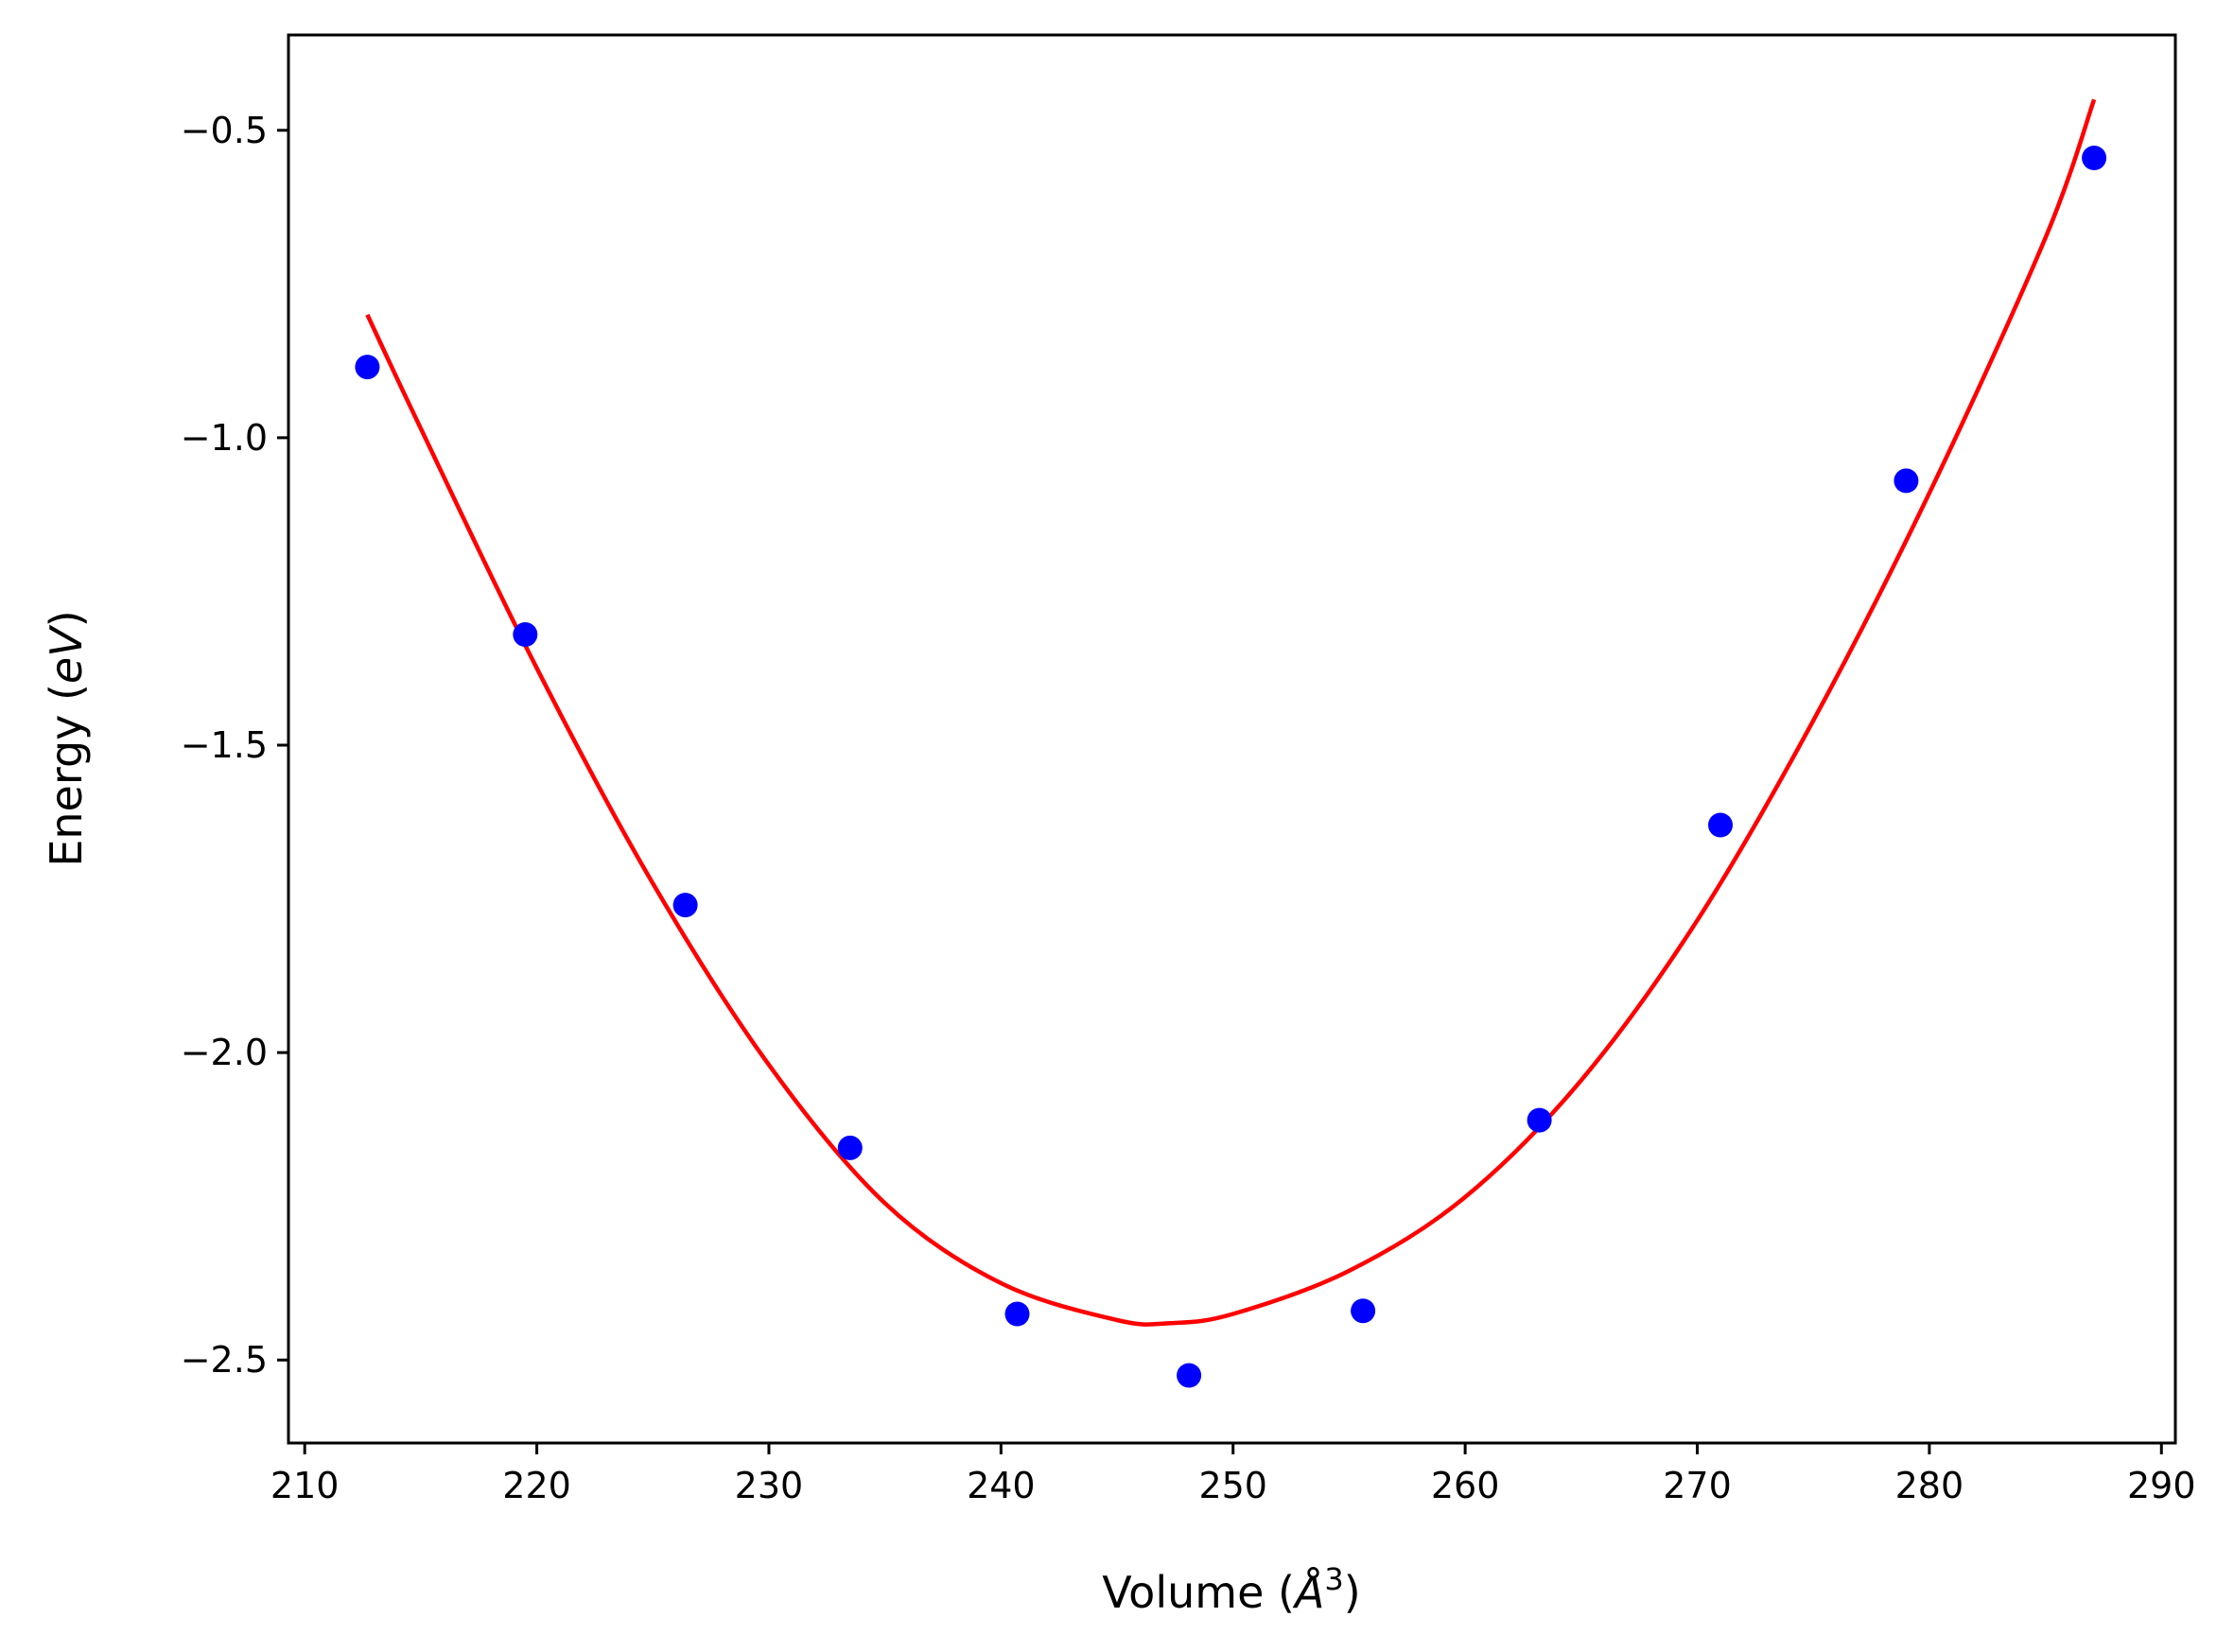 Image resolution: width=2234 pixels, height=1652 pixels. I want to click on y-tick-label: −1.5, so click(224, 745).